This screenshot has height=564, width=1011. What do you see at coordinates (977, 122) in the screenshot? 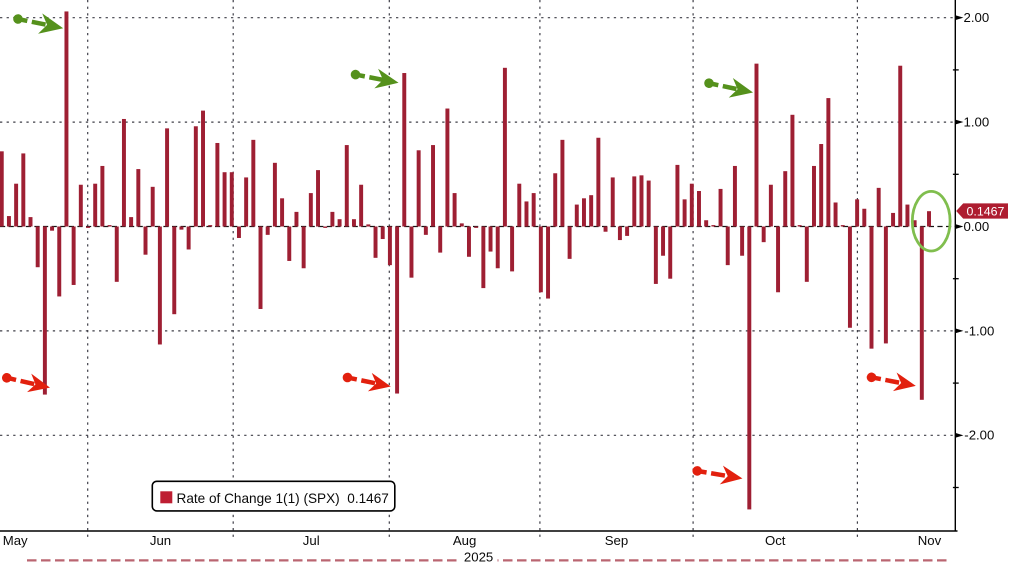
I see `svg-text: 1.00` at bounding box center [977, 122].